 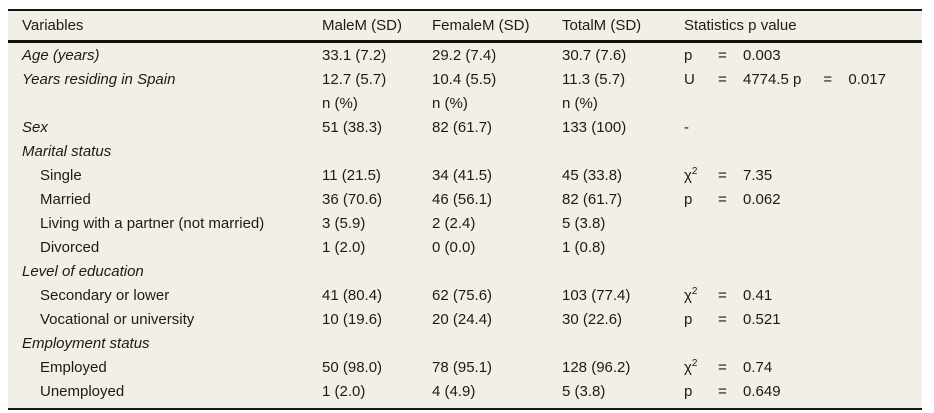 What do you see at coordinates (462, 367) in the screenshot?
I see `cell-female: 78 (95.1)` at bounding box center [462, 367].